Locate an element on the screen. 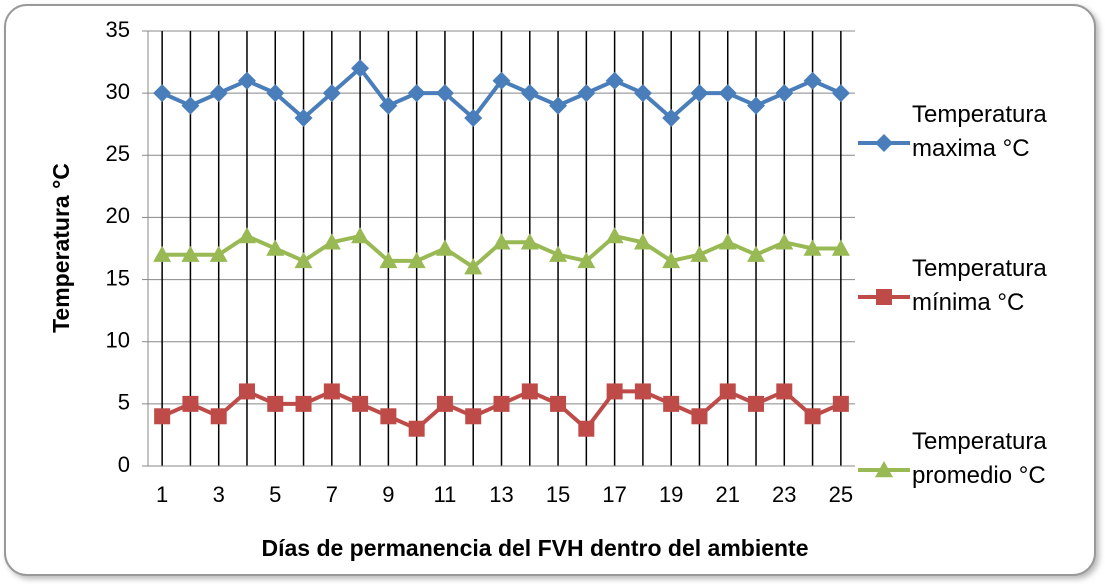 Image resolution: width=1105 pixels, height=584 pixels. x-tick-label: 25 is located at coordinates (841, 494).